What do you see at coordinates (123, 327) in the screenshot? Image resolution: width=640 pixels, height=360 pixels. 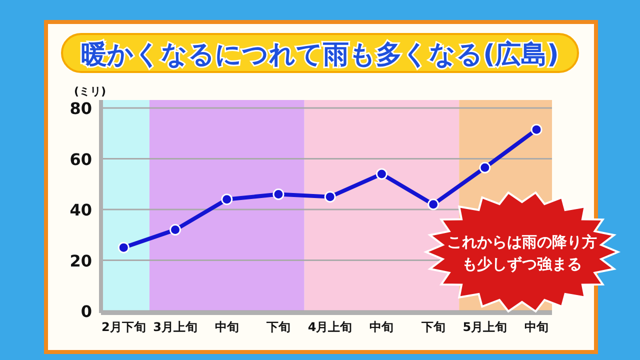 I see `x-tick-label: 2月下旬` at bounding box center [123, 327].